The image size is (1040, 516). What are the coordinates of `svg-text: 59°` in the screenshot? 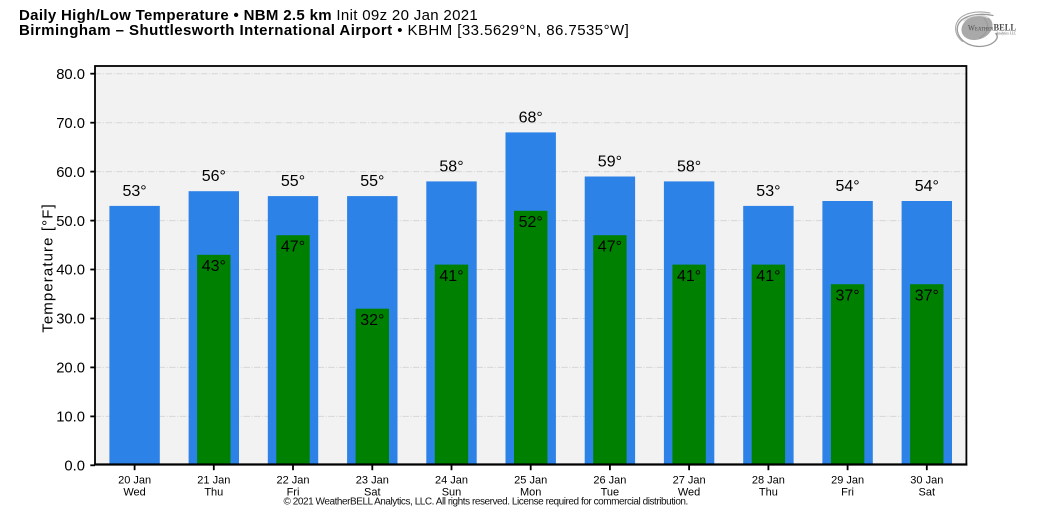 It's located at (610, 161).